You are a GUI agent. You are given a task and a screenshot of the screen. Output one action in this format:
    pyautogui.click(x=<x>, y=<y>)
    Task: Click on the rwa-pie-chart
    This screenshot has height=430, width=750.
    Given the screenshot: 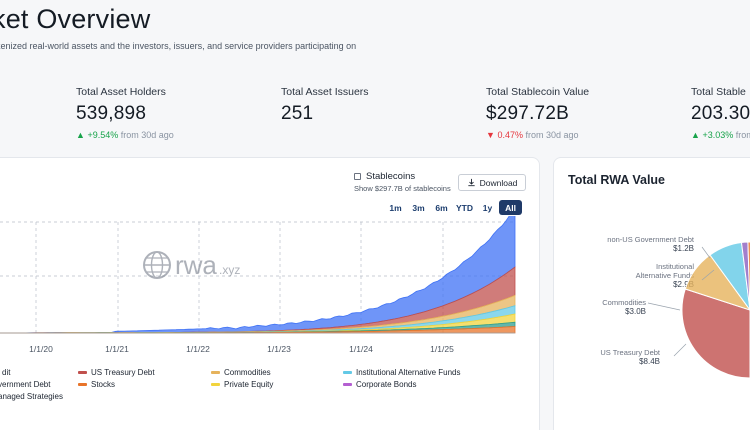 What is the action you would take?
    pyautogui.click(x=698, y=310)
    